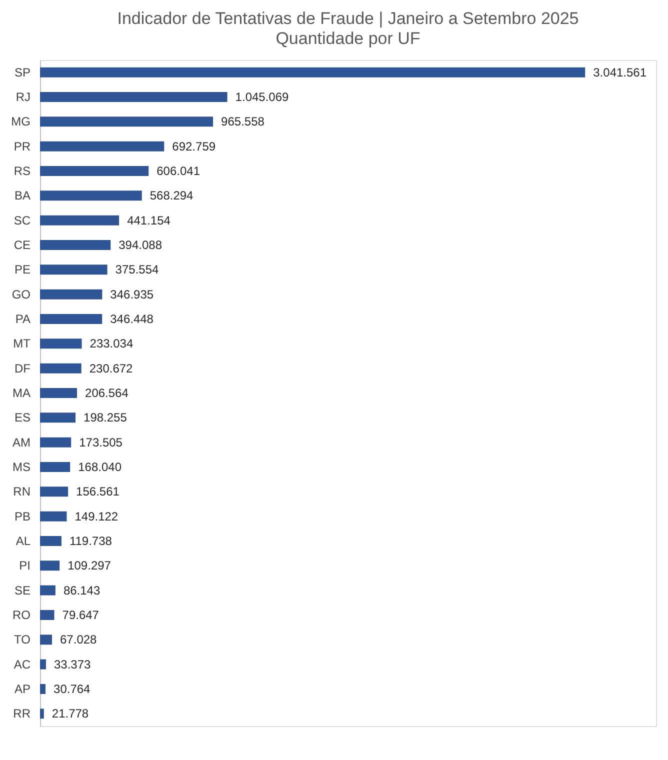  What do you see at coordinates (132, 294) in the screenshot?
I see `data-label: 346.935` at bounding box center [132, 294].